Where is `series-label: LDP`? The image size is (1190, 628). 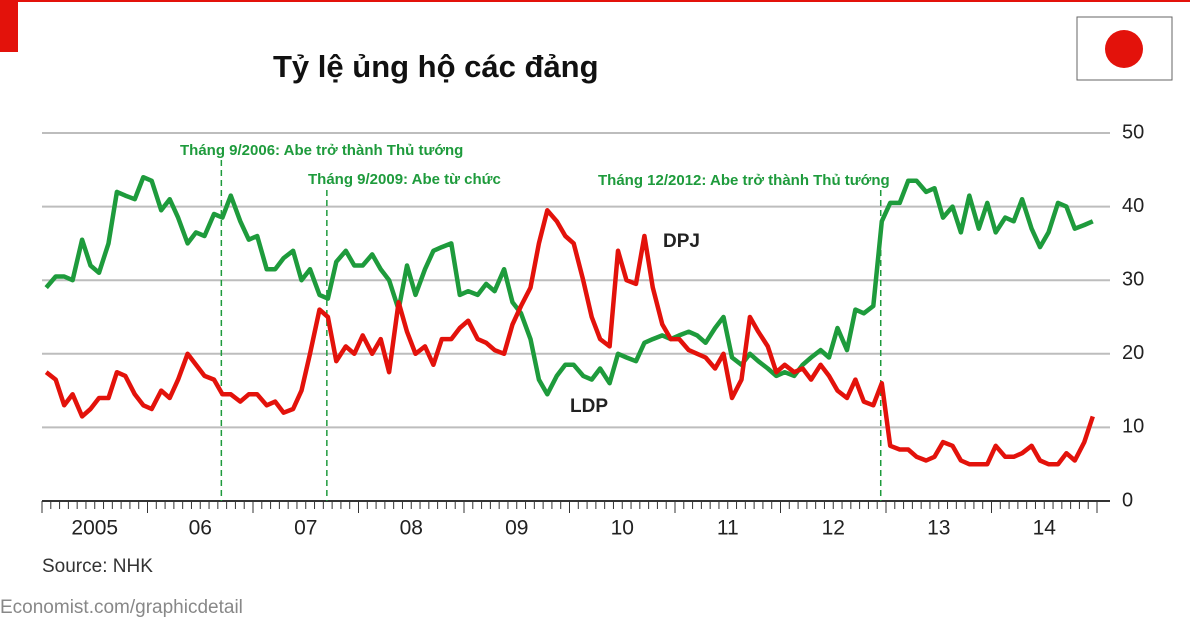
series-label: LDP is located at coordinates (589, 406).